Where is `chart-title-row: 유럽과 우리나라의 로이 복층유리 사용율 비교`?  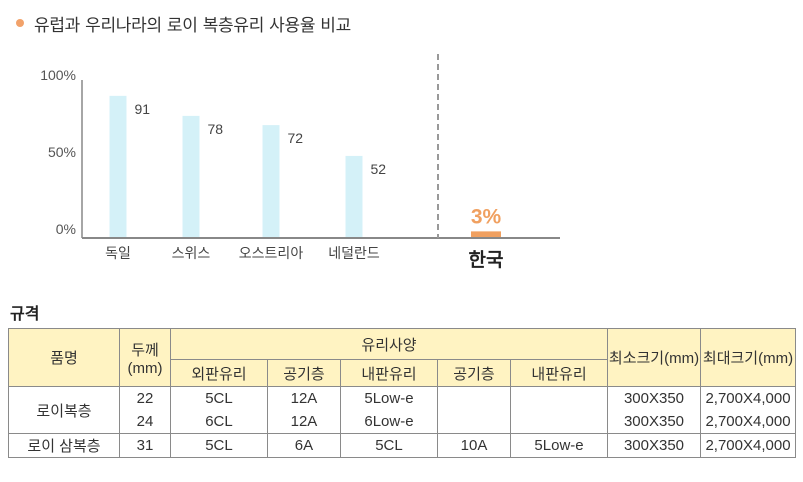
chart-title-row: 유럽과 우리나라의 로이 복층유리 사용율 비교 is located at coordinates (183, 23).